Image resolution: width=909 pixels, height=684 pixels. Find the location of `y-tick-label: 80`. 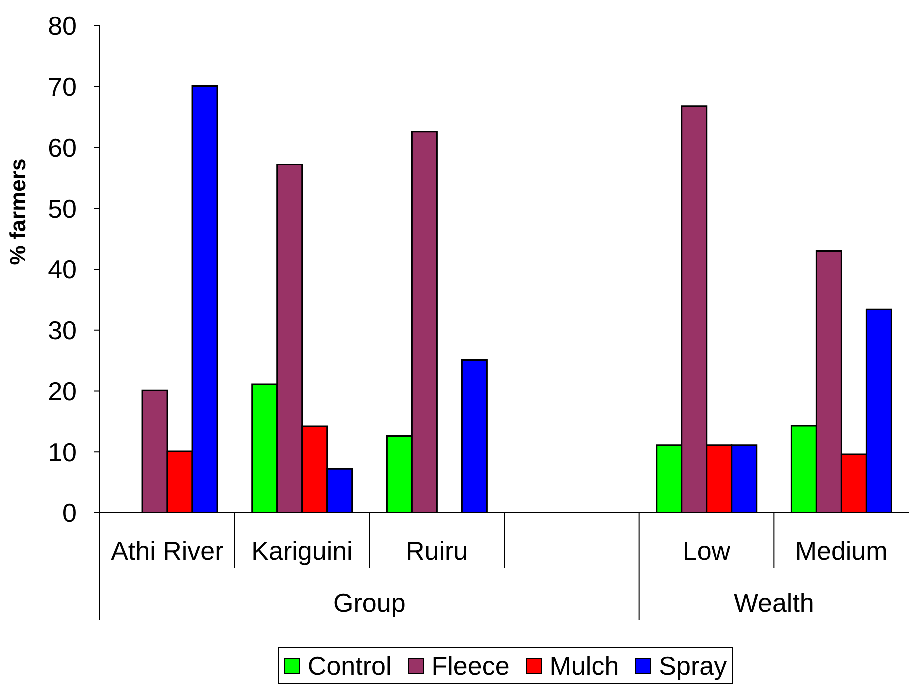

y-tick-label: 80 is located at coordinates (62, 26).